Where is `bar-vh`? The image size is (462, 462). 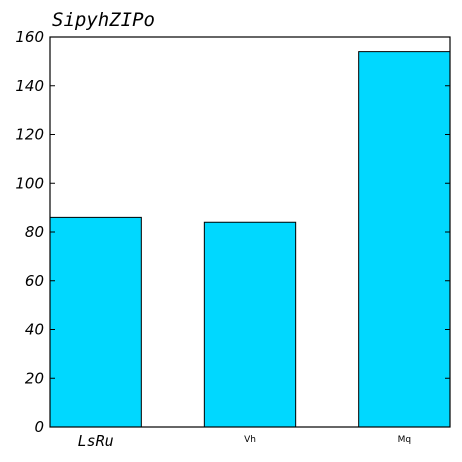 bar-vh is located at coordinates (250, 324).